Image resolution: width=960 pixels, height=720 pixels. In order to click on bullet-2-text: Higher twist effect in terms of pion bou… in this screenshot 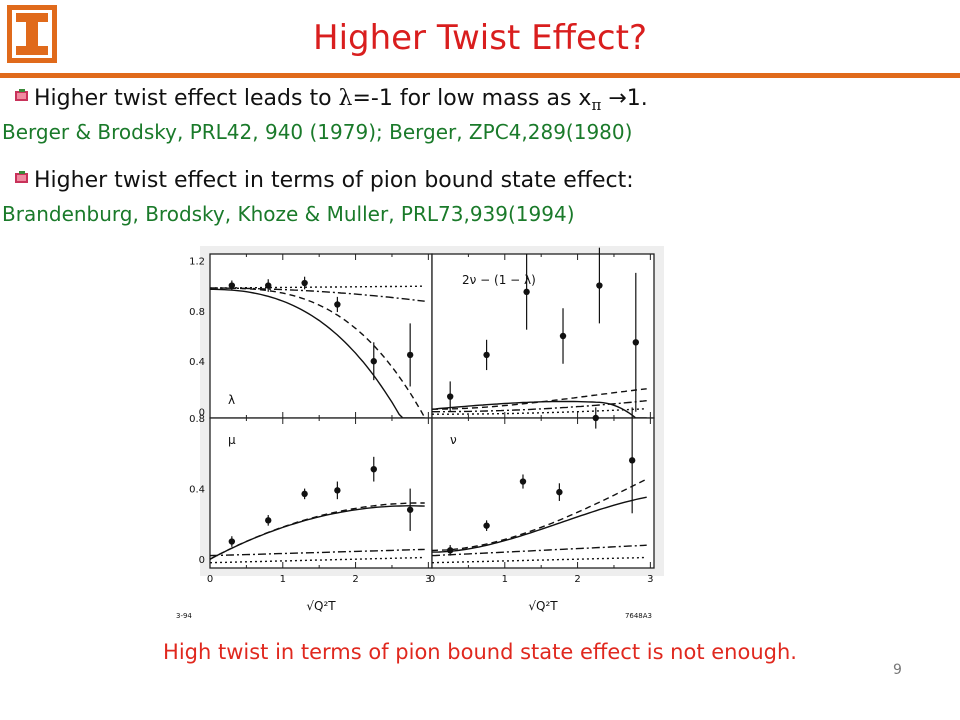, I will do `click(334, 180)`.